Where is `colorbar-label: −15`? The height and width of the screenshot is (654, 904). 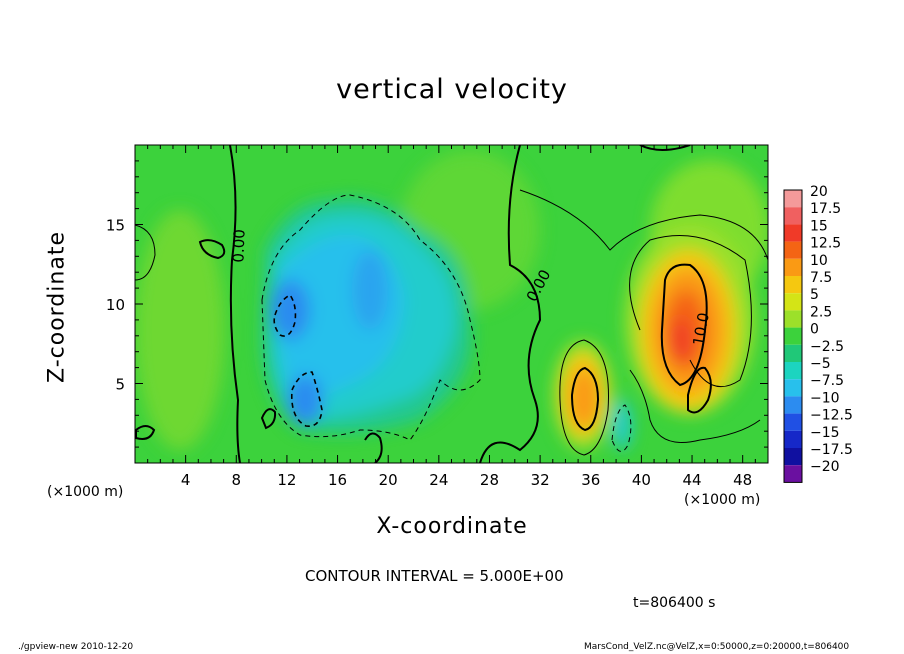
colorbar-label: −15 is located at coordinates (825, 433).